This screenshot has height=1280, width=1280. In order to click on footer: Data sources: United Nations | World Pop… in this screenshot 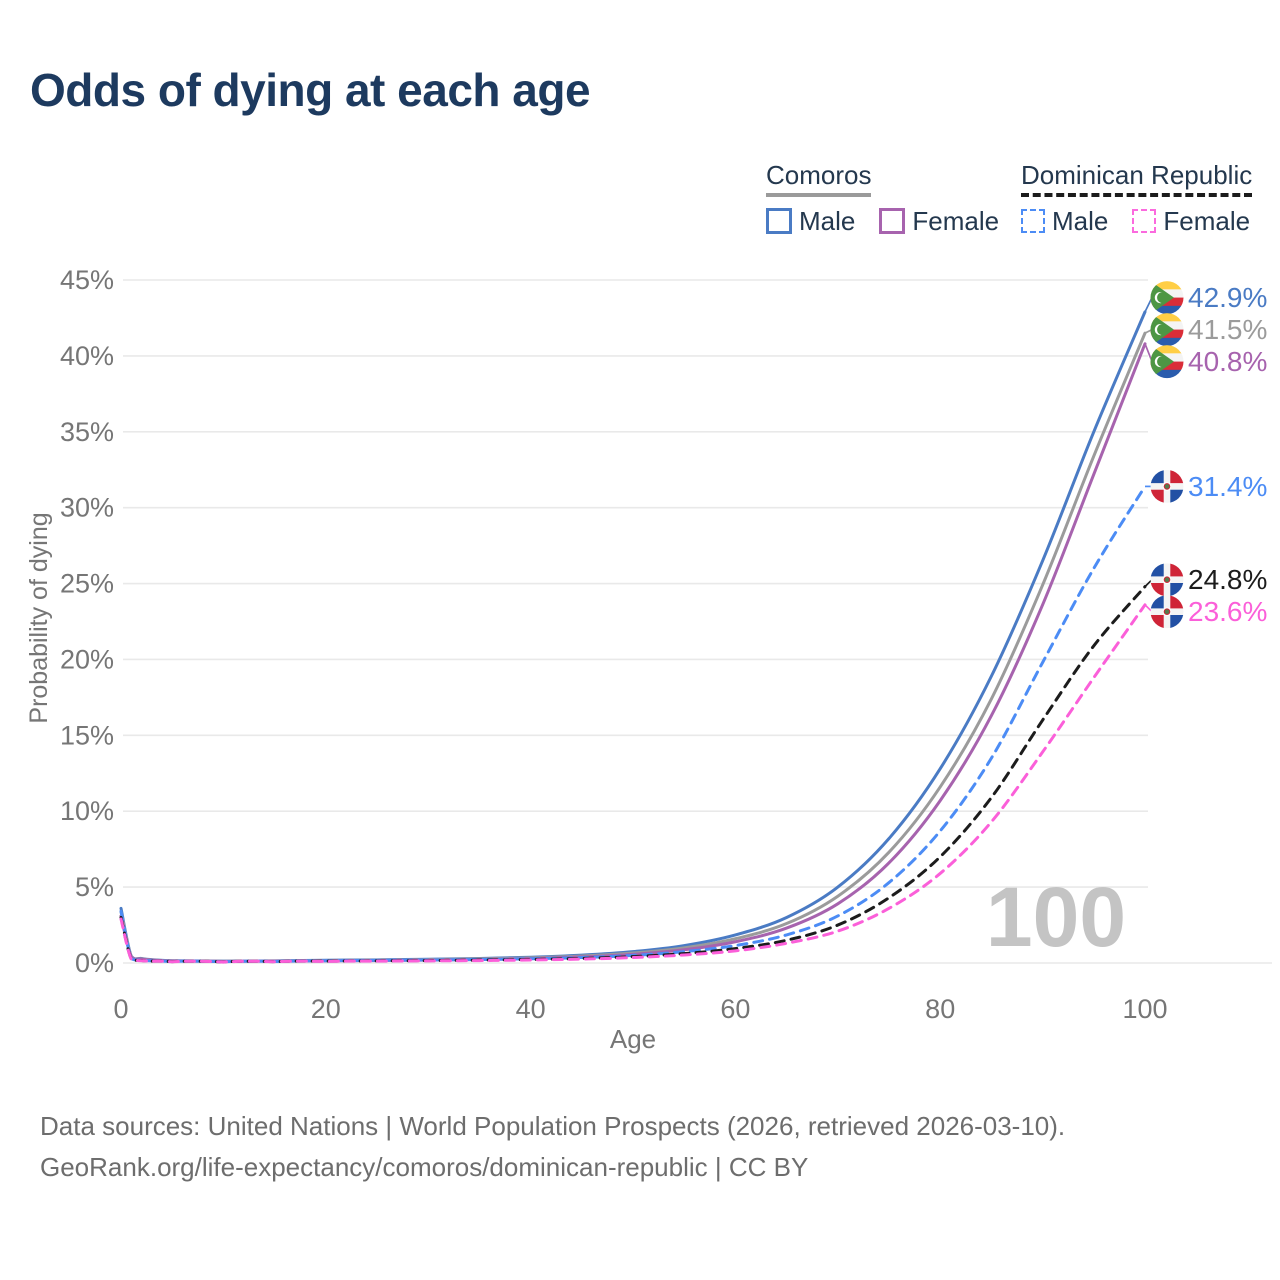, I will do `click(552, 1147)`.